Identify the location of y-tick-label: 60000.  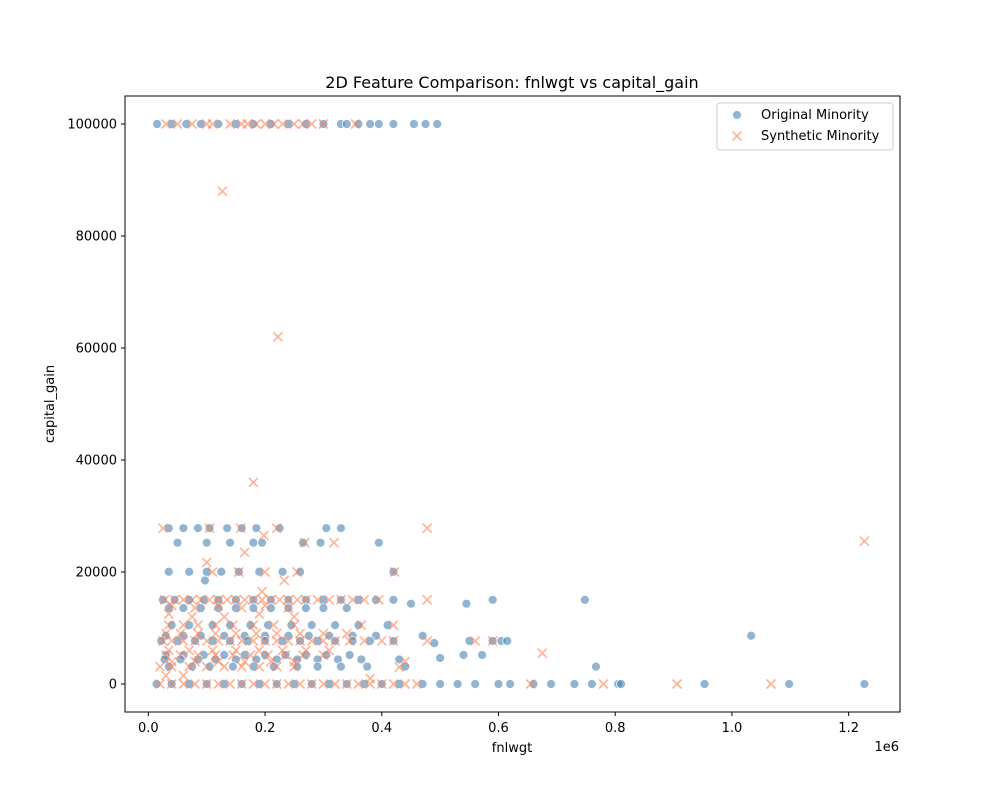
(96, 349).